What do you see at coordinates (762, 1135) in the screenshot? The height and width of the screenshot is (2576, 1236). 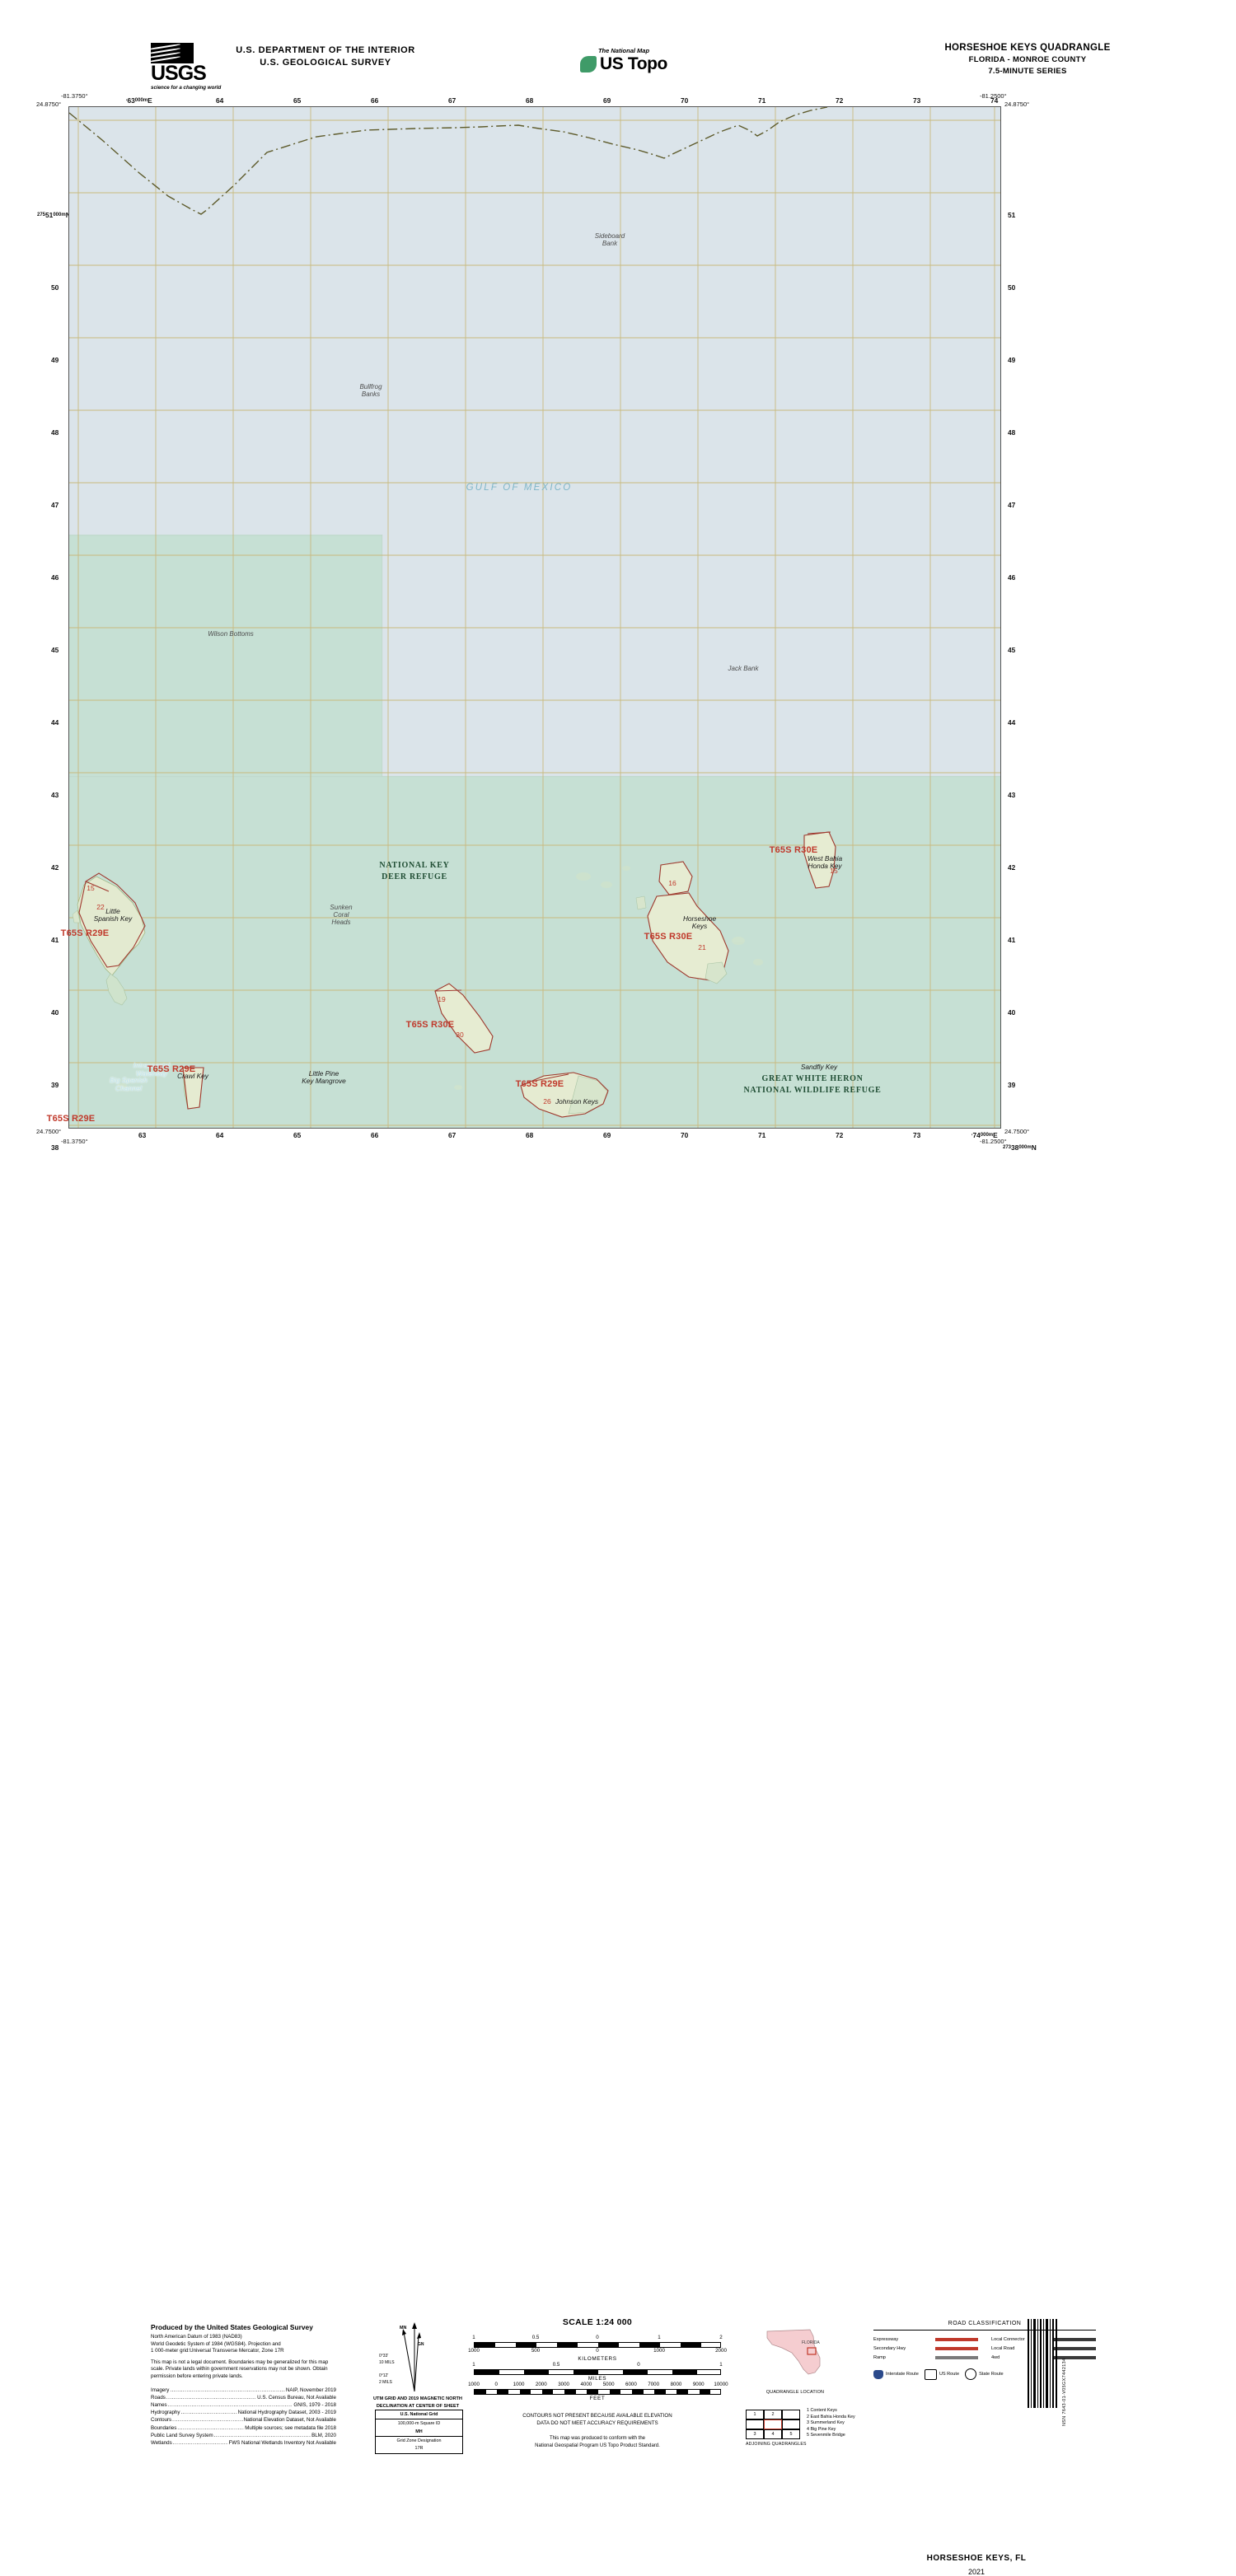 I see `grid-bottom-label: 71` at bounding box center [762, 1135].